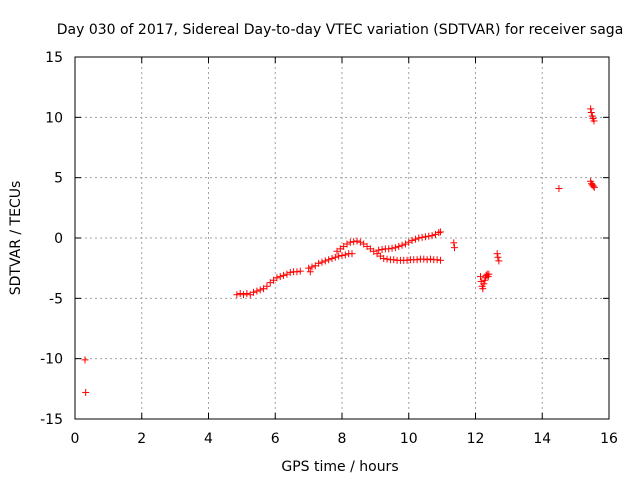 Image resolution: width=640 pixels, height=480 pixels. I want to click on x-tick-label: 10, so click(409, 439).